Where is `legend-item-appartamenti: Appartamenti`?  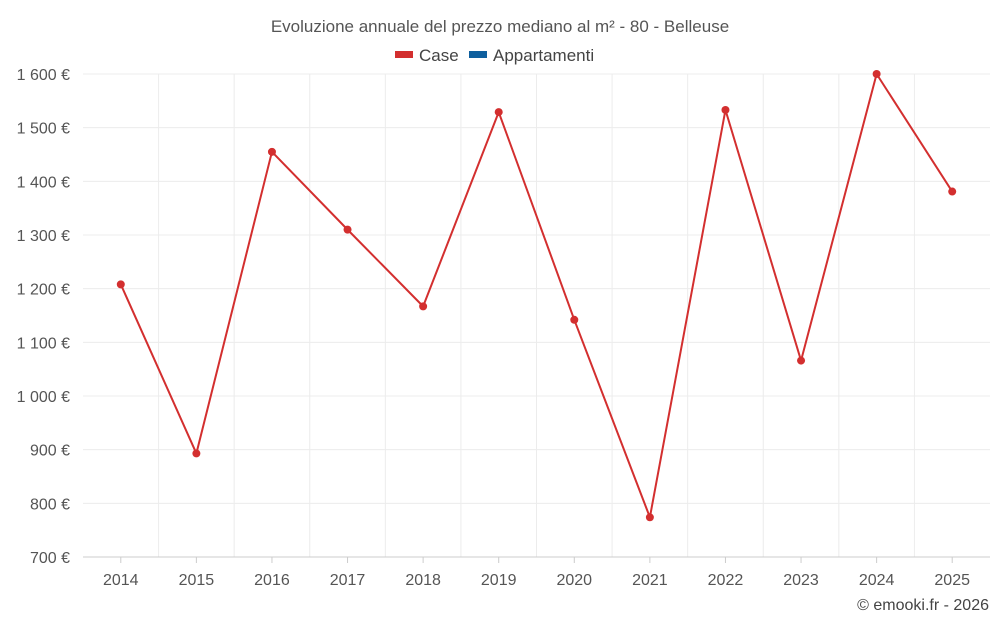 legend-item-appartamenti: Appartamenti is located at coordinates (531, 55).